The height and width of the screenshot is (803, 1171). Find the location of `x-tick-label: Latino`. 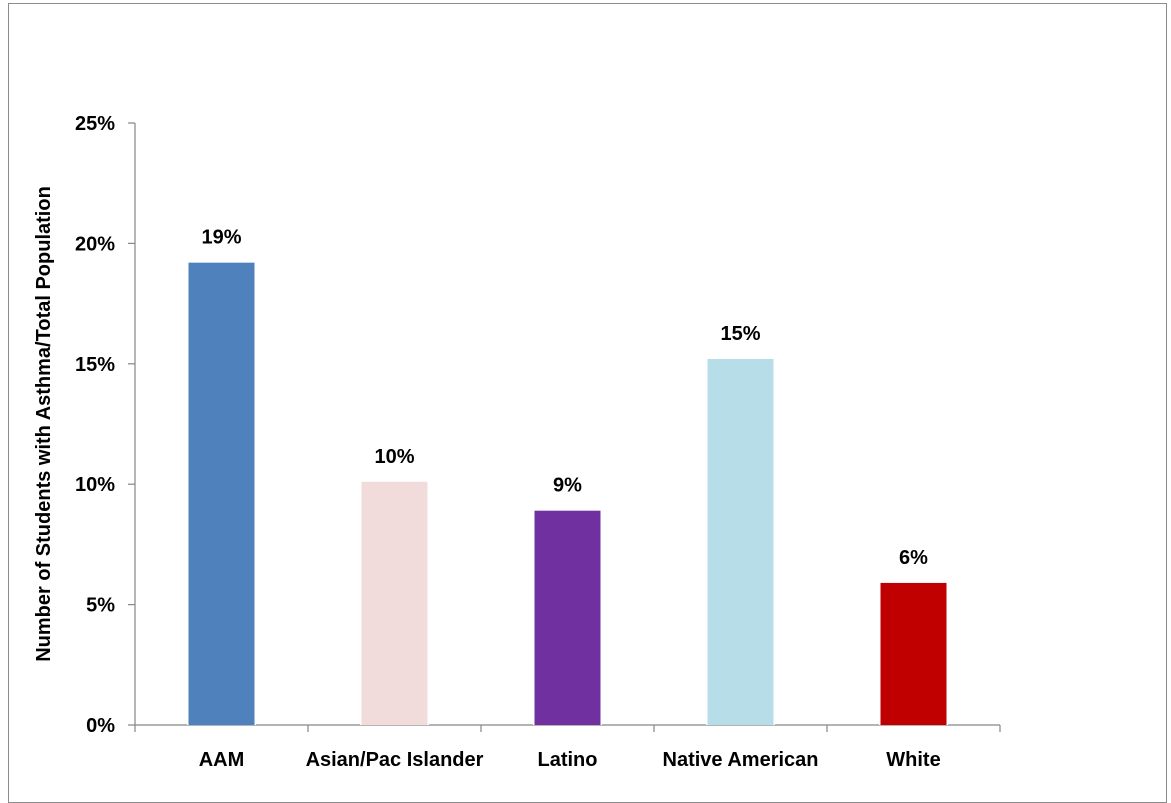

x-tick-label: Latino is located at coordinates (568, 760).